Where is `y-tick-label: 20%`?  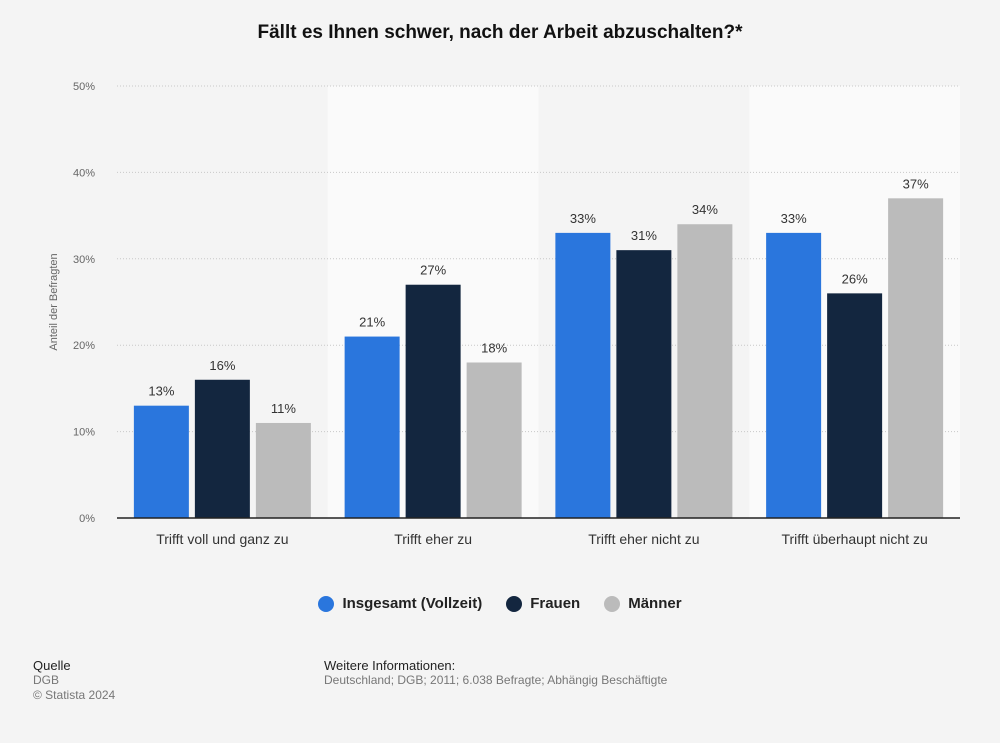
y-tick-label: 20% is located at coordinates (84, 346).